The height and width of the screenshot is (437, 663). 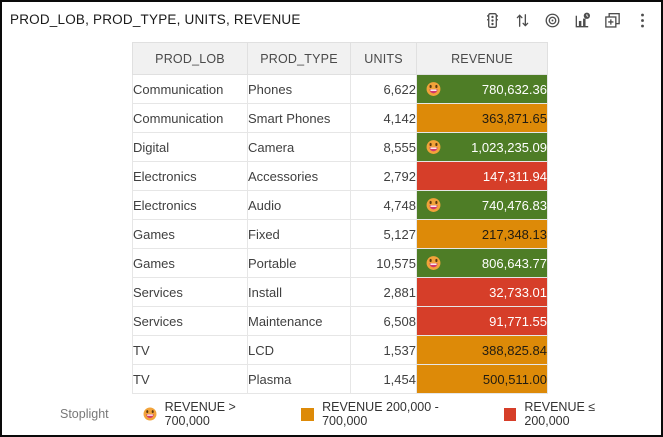 What do you see at coordinates (482, 205) in the screenshot?
I see `cell-revenue: 740,476.83` at bounding box center [482, 205].